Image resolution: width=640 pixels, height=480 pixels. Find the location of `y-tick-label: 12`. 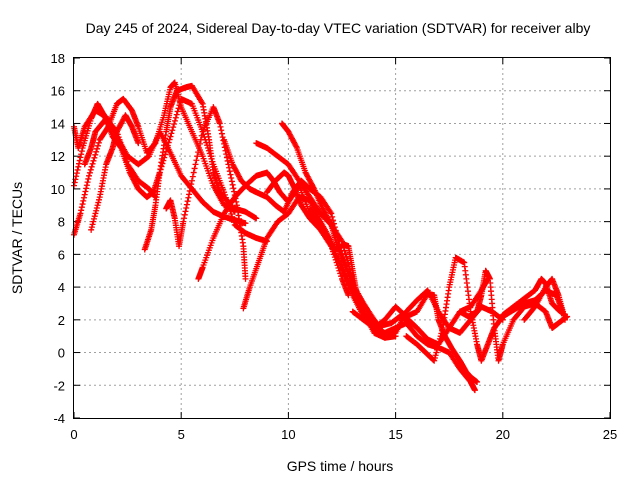

y-tick-label: 12 is located at coordinates (58, 156).